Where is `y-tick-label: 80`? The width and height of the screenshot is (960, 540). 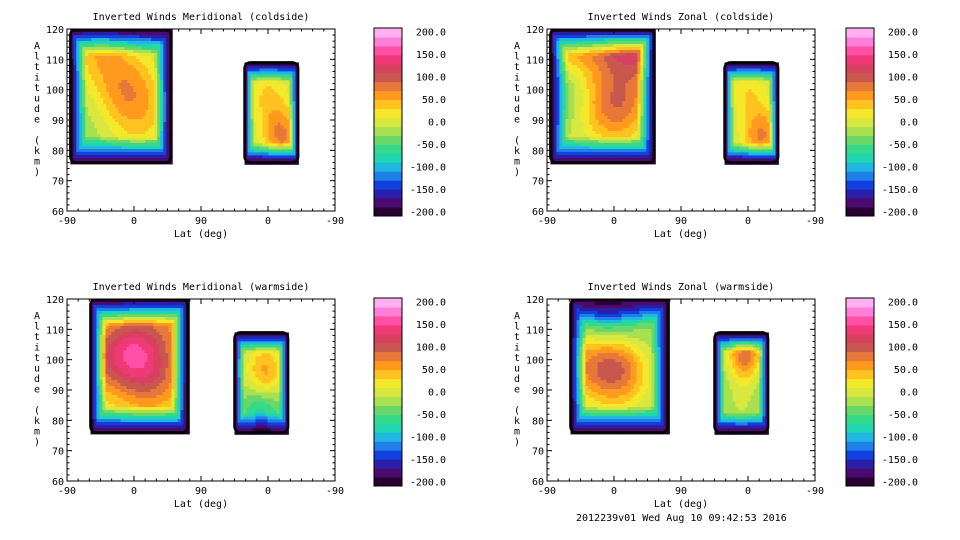 y-tick-label: 80 is located at coordinates (538, 151).